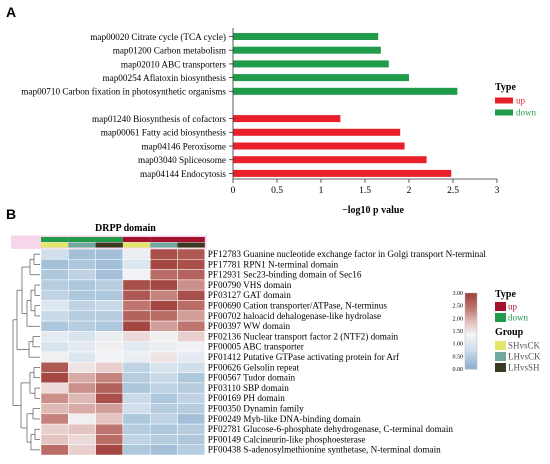  What do you see at coordinates (284, 419) in the screenshot?
I see `row-label: PF00249 Myb-like DNA-binding domain` at bounding box center [284, 419].